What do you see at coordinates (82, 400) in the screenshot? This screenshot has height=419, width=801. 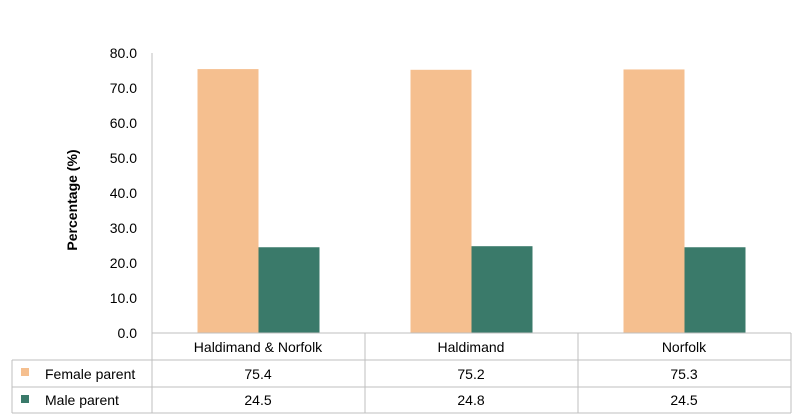 I see `legend-label-male: Male parent` at bounding box center [82, 400].